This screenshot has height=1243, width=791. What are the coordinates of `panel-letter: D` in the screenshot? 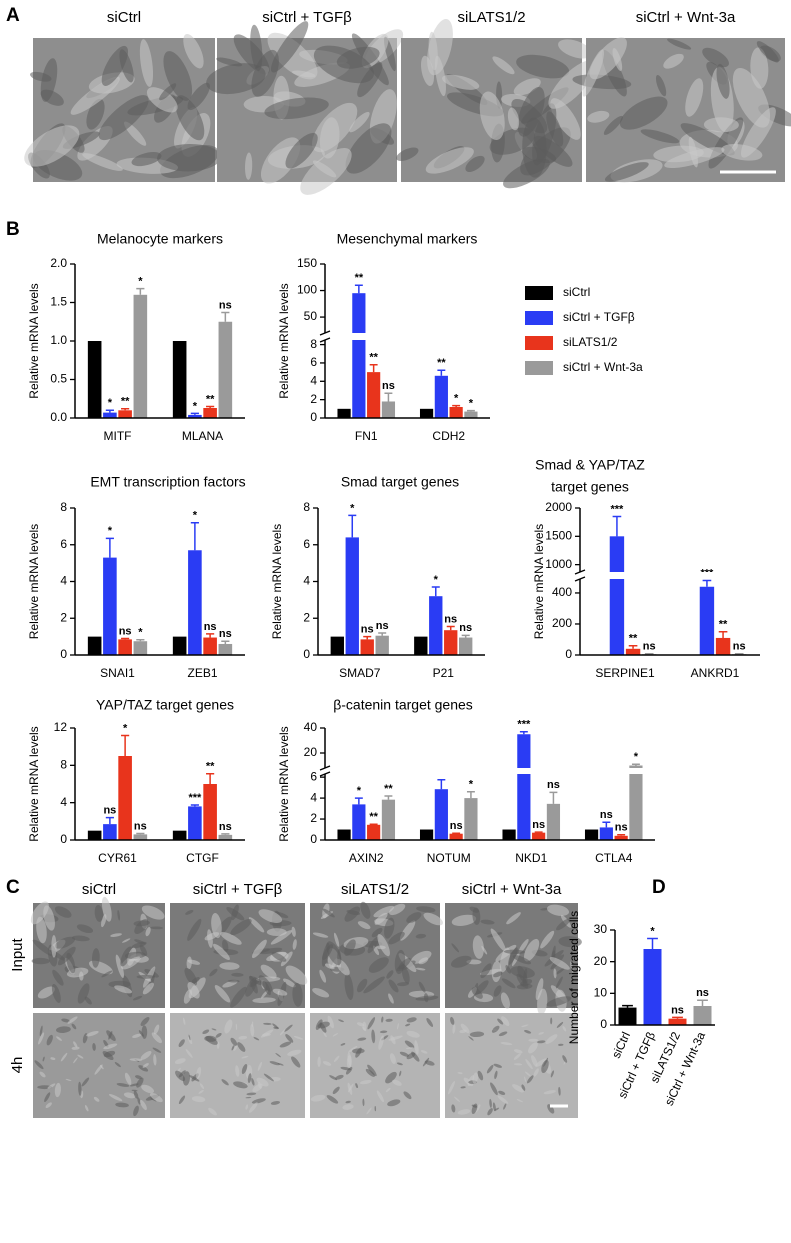 It's located at (659, 887).